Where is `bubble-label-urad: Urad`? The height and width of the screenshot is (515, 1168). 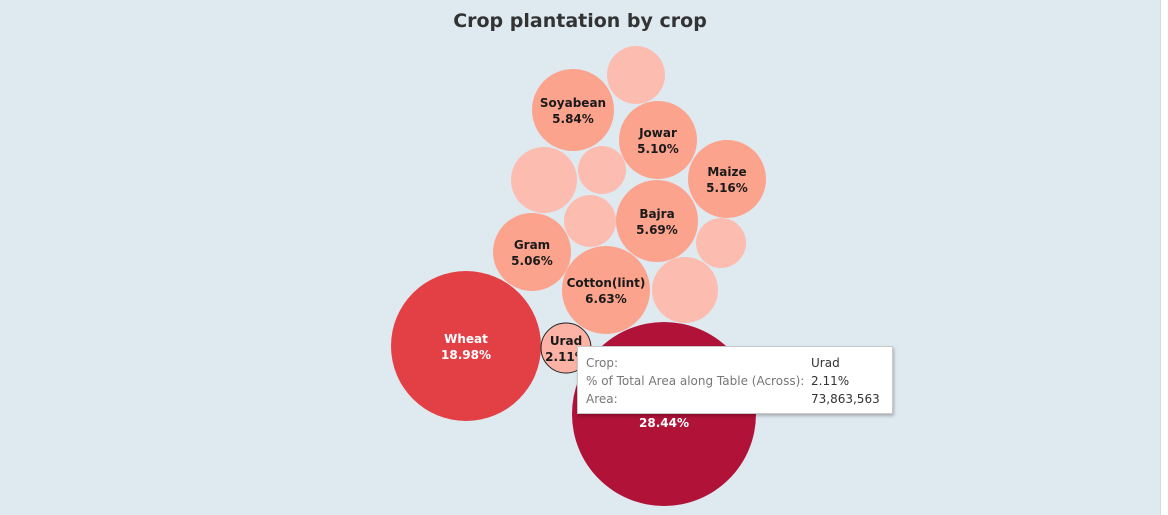
bubble-label-urad: Urad is located at coordinates (566, 341).